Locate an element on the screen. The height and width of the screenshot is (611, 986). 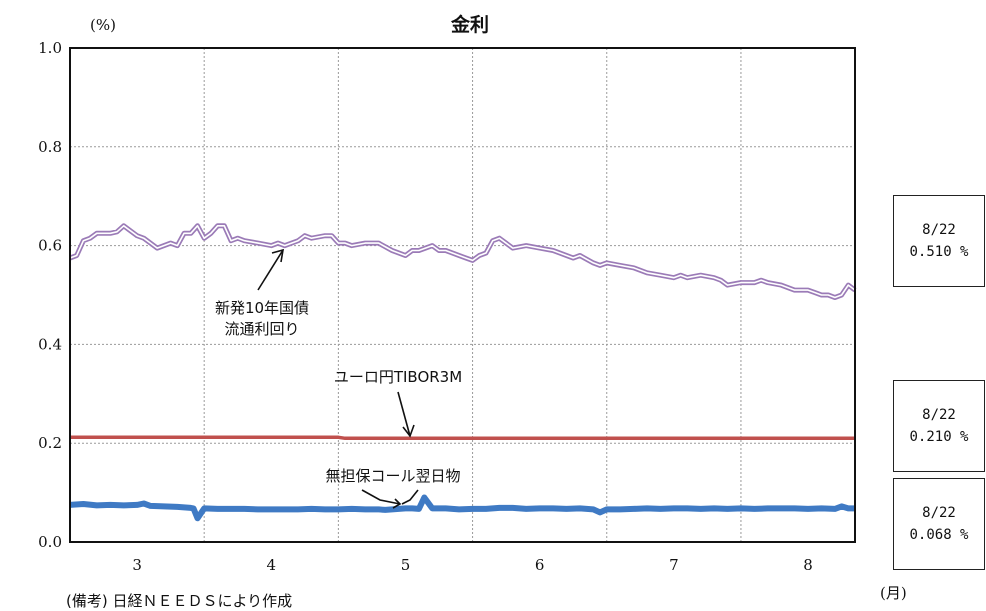
annotation-jgb10y-arrowhead is located at coordinates (277, 255).